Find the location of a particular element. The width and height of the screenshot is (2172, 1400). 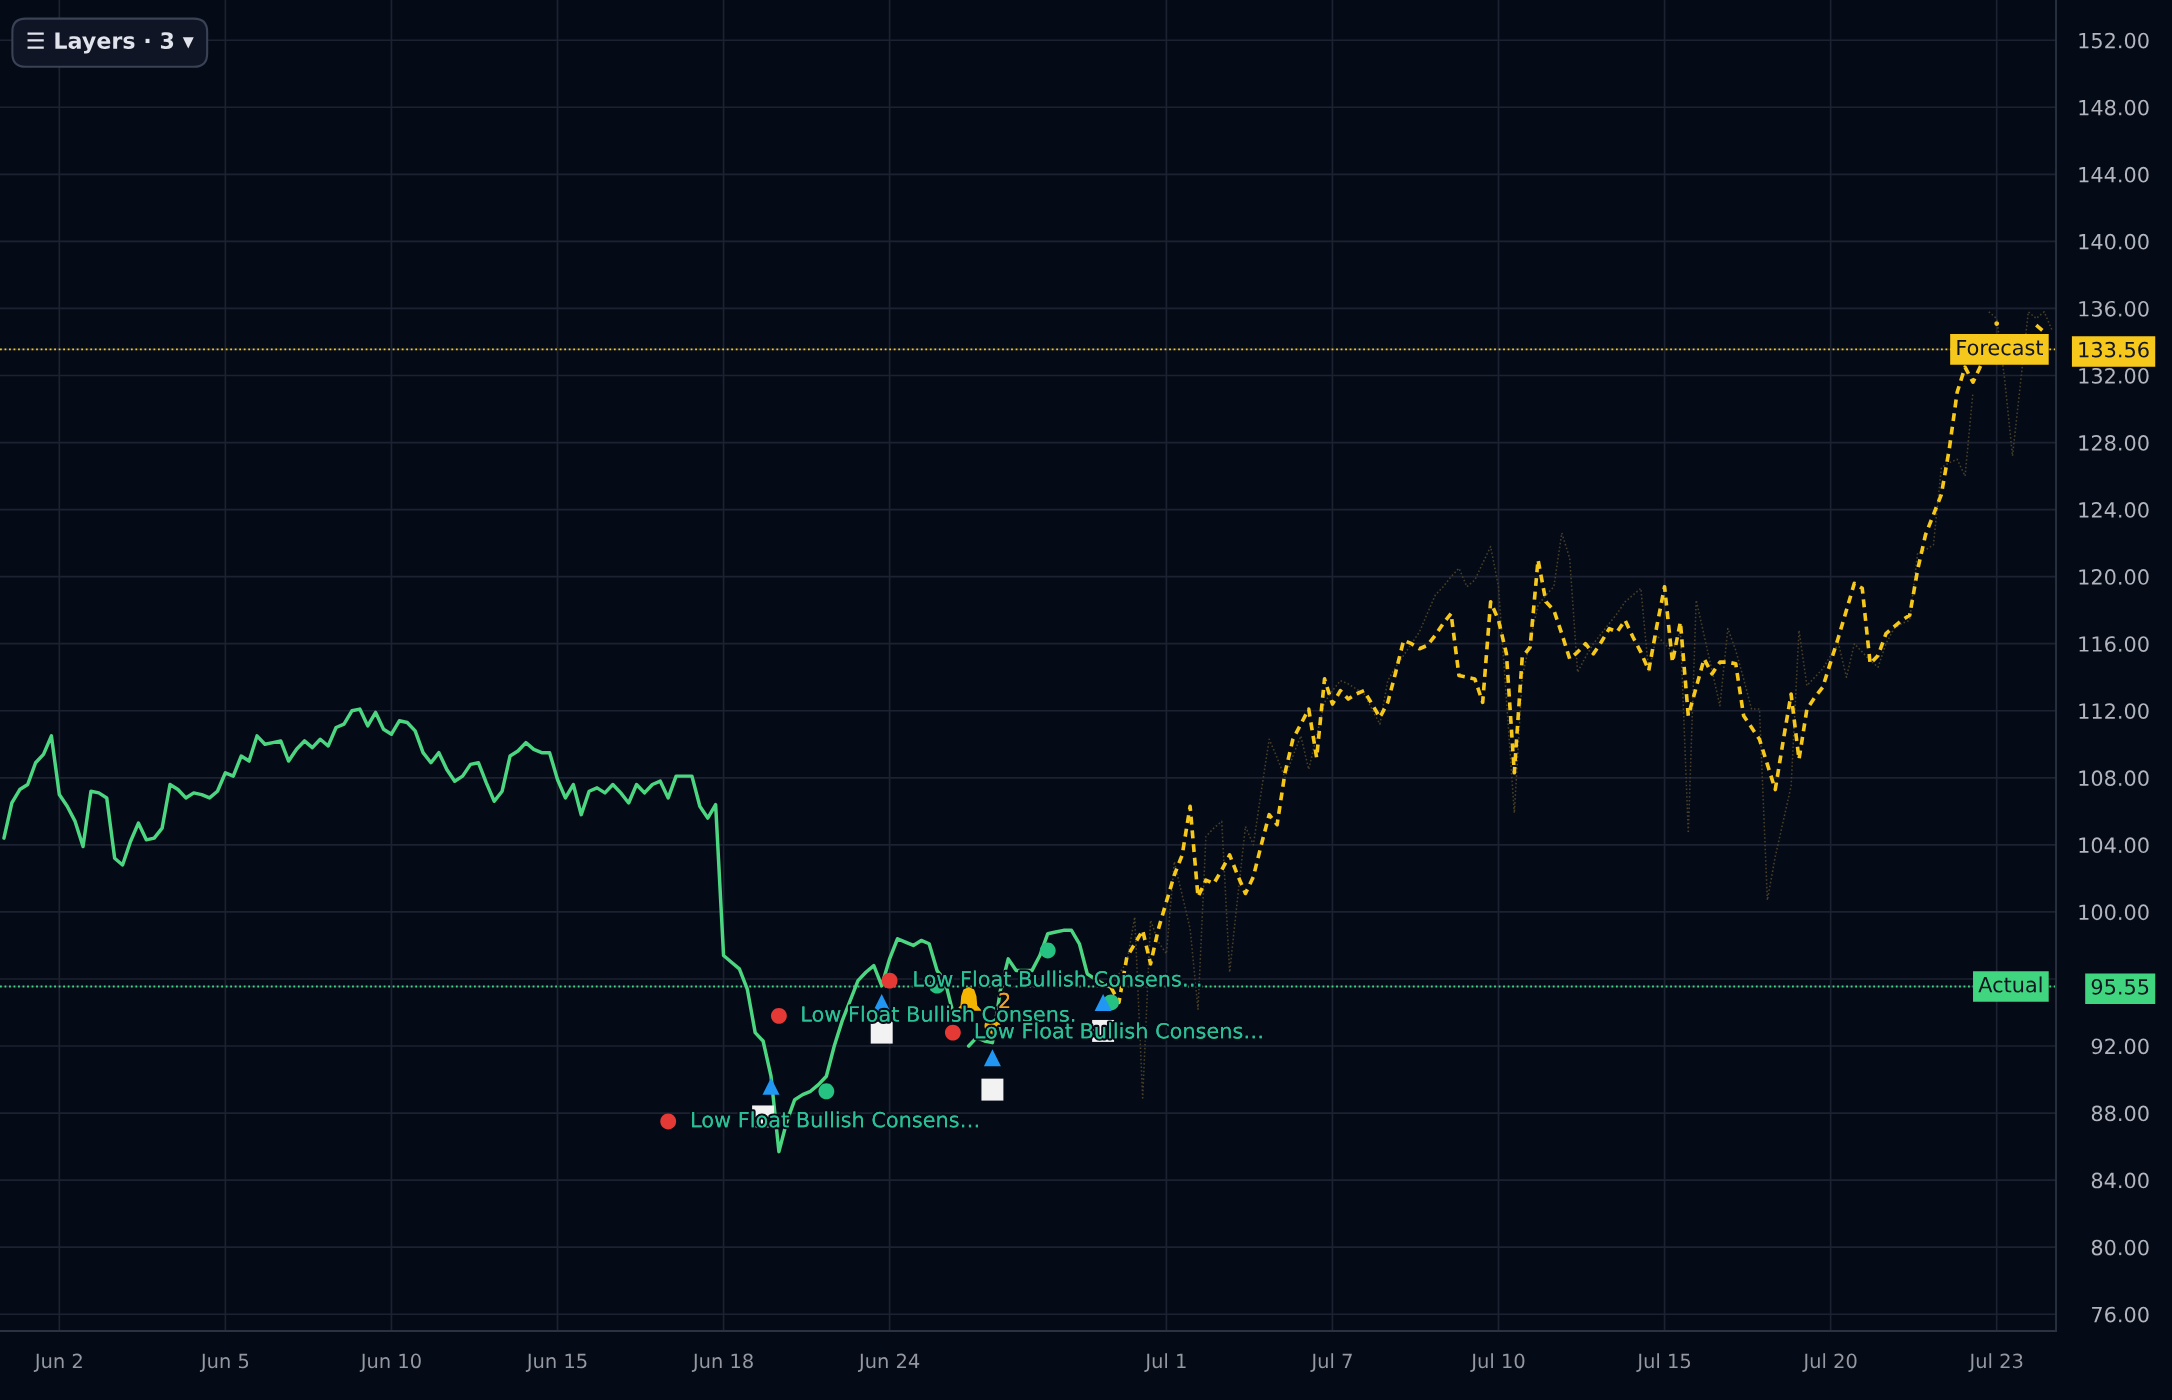

y-tick-label: 95.55 is located at coordinates (2120, 986).